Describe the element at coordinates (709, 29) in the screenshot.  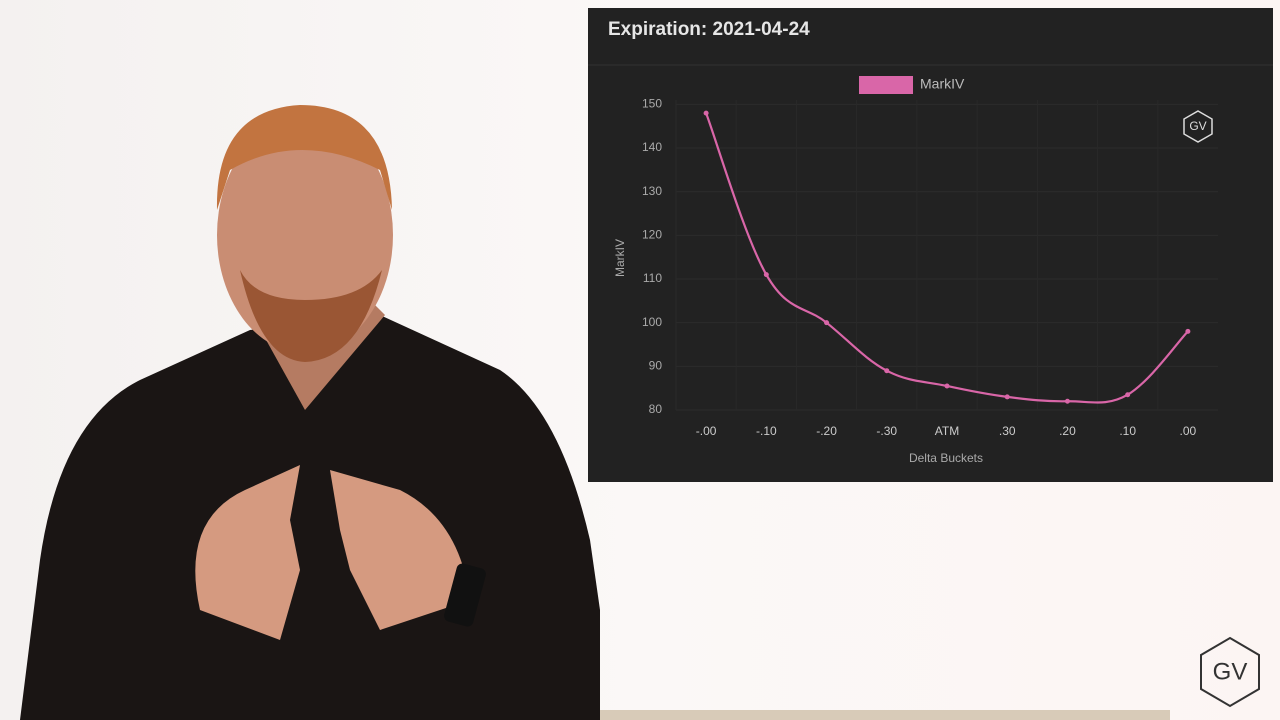
I see `chart-title: Expiration: 2021-04-24` at that location.